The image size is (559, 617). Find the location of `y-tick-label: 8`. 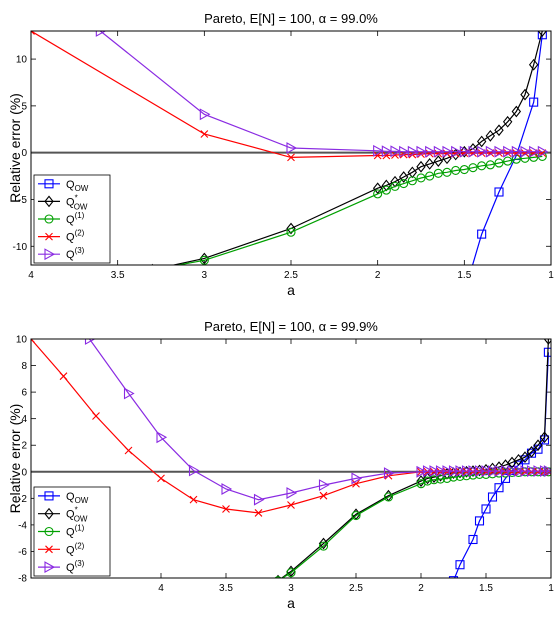

y-tick-label: 8 is located at coordinates (24, 366).